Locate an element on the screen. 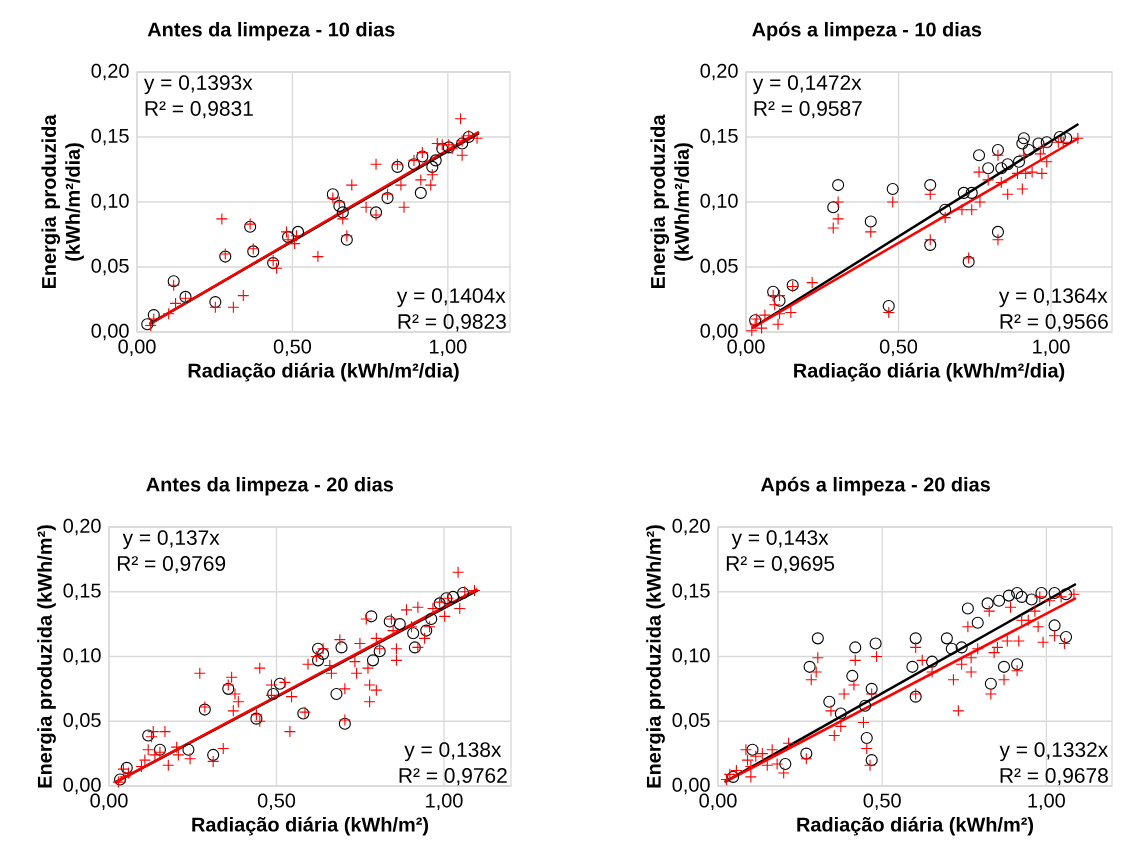 The height and width of the screenshot is (863, 1132). chart-title: Após a limpeza - 20 dias is located at coordinates (875, 486).